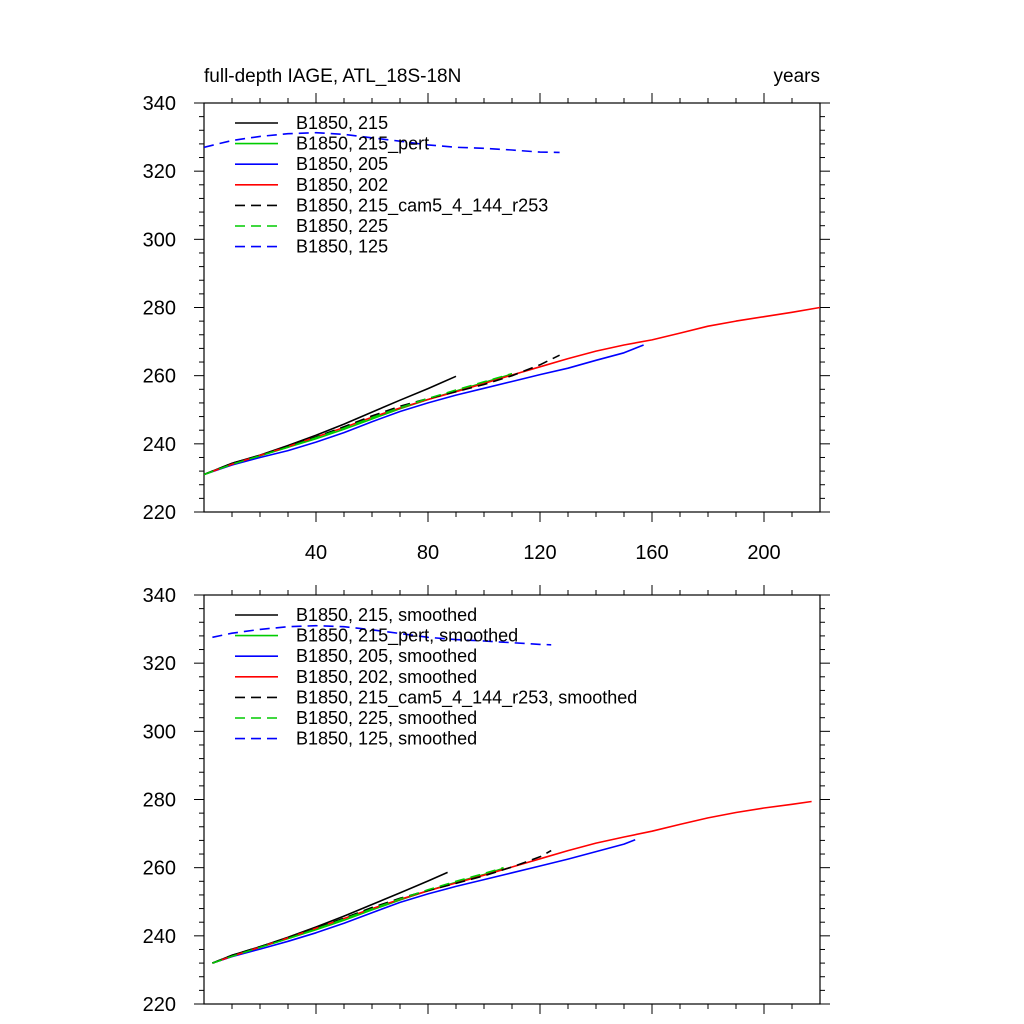 Image resolution: width=1024 pixels, height=1024 pixels. What do you see at coordinates (466, 697) in the screenshot?
I see `legend-label: B1850, 215_cam5_4_144_r253, smoothed` at bounding box center [466, 697].